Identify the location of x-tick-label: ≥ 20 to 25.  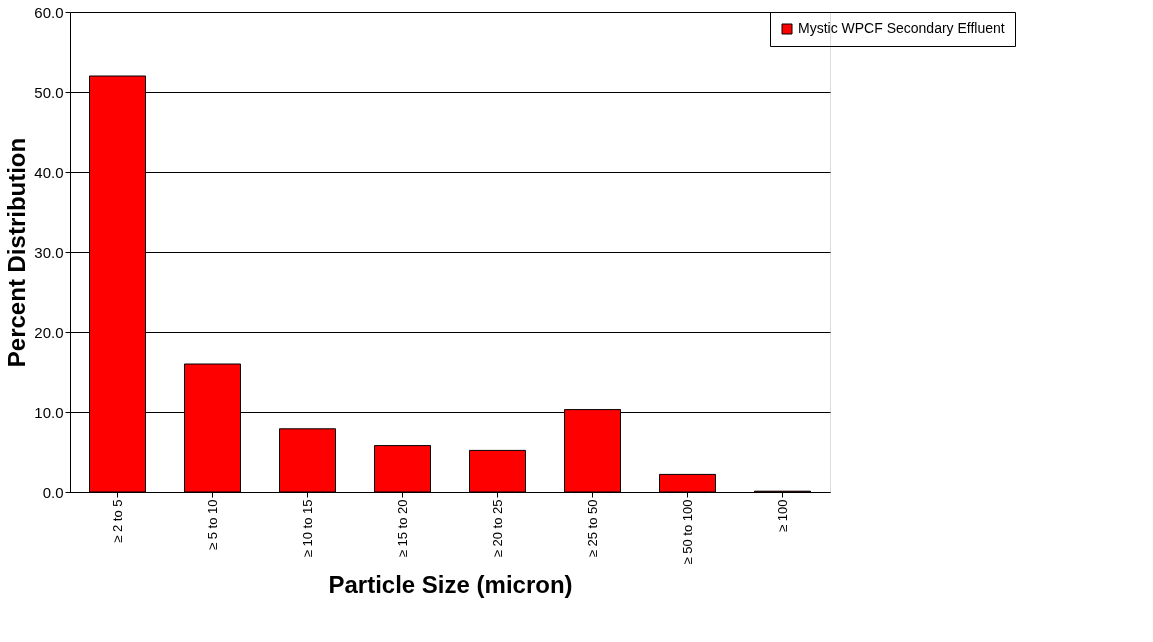
(497, 528).